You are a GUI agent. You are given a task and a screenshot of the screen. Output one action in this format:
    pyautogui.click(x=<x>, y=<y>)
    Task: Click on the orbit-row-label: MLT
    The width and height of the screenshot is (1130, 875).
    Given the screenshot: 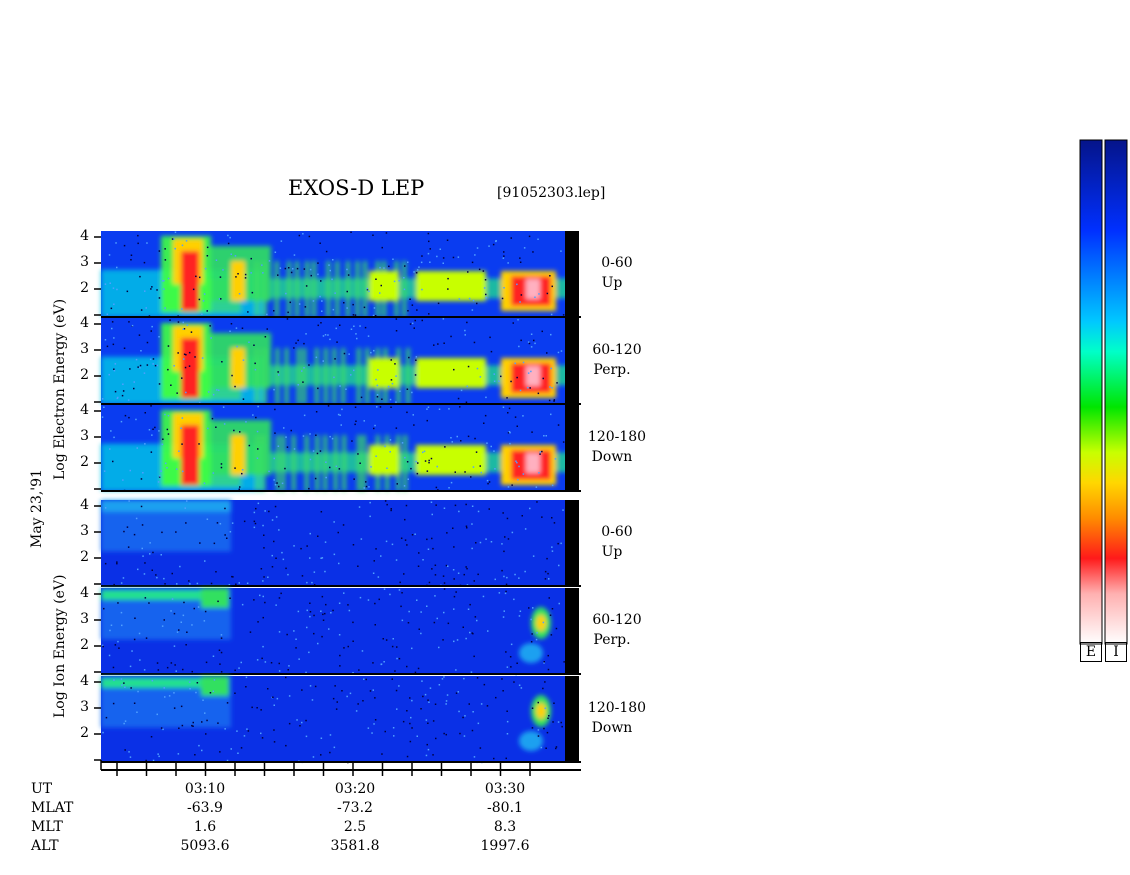 What is the action you would take?
    pyautogui.click(x=47, y=827)
    